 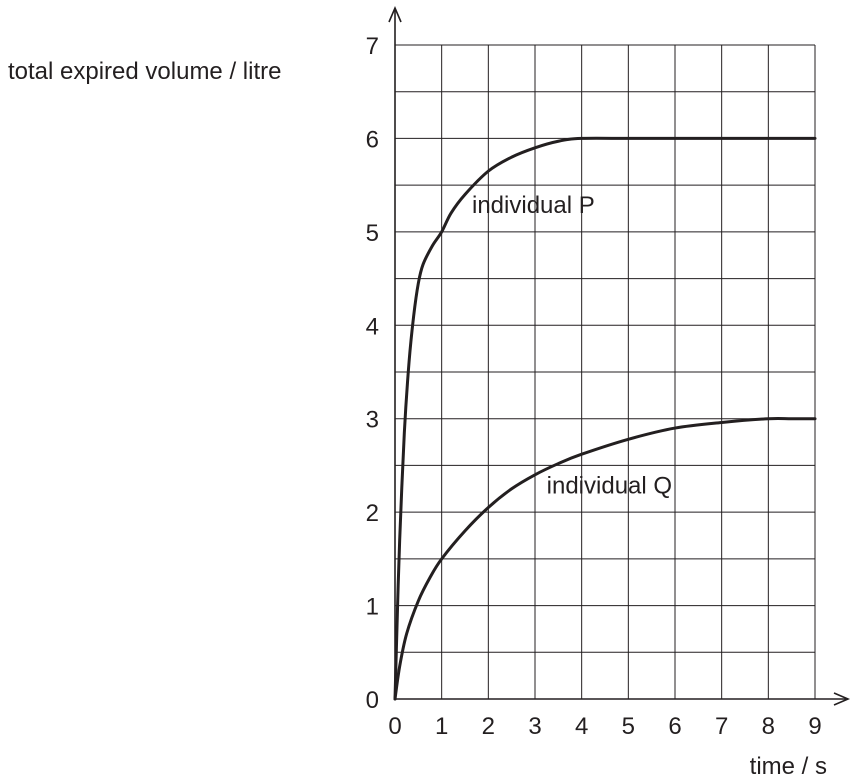 What do you see at coordinates (721, 726) in the screenshot?
I see `x-tick-label: 7` at bounding box center [721, 726].